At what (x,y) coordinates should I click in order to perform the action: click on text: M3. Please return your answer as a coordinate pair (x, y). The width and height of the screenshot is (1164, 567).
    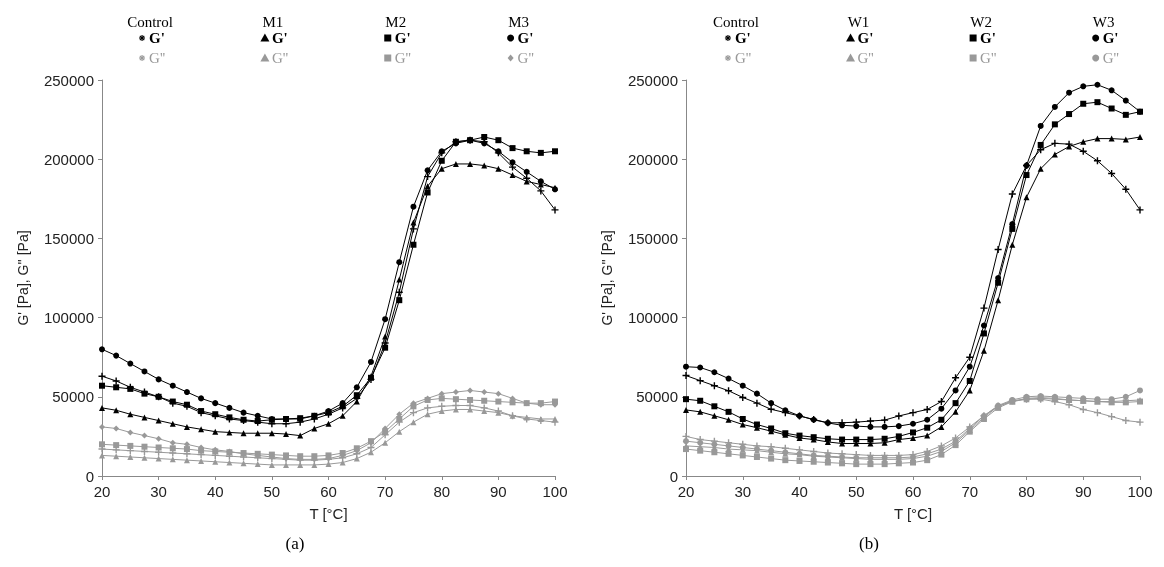
    Looking at the image, I should click on (519, 22).